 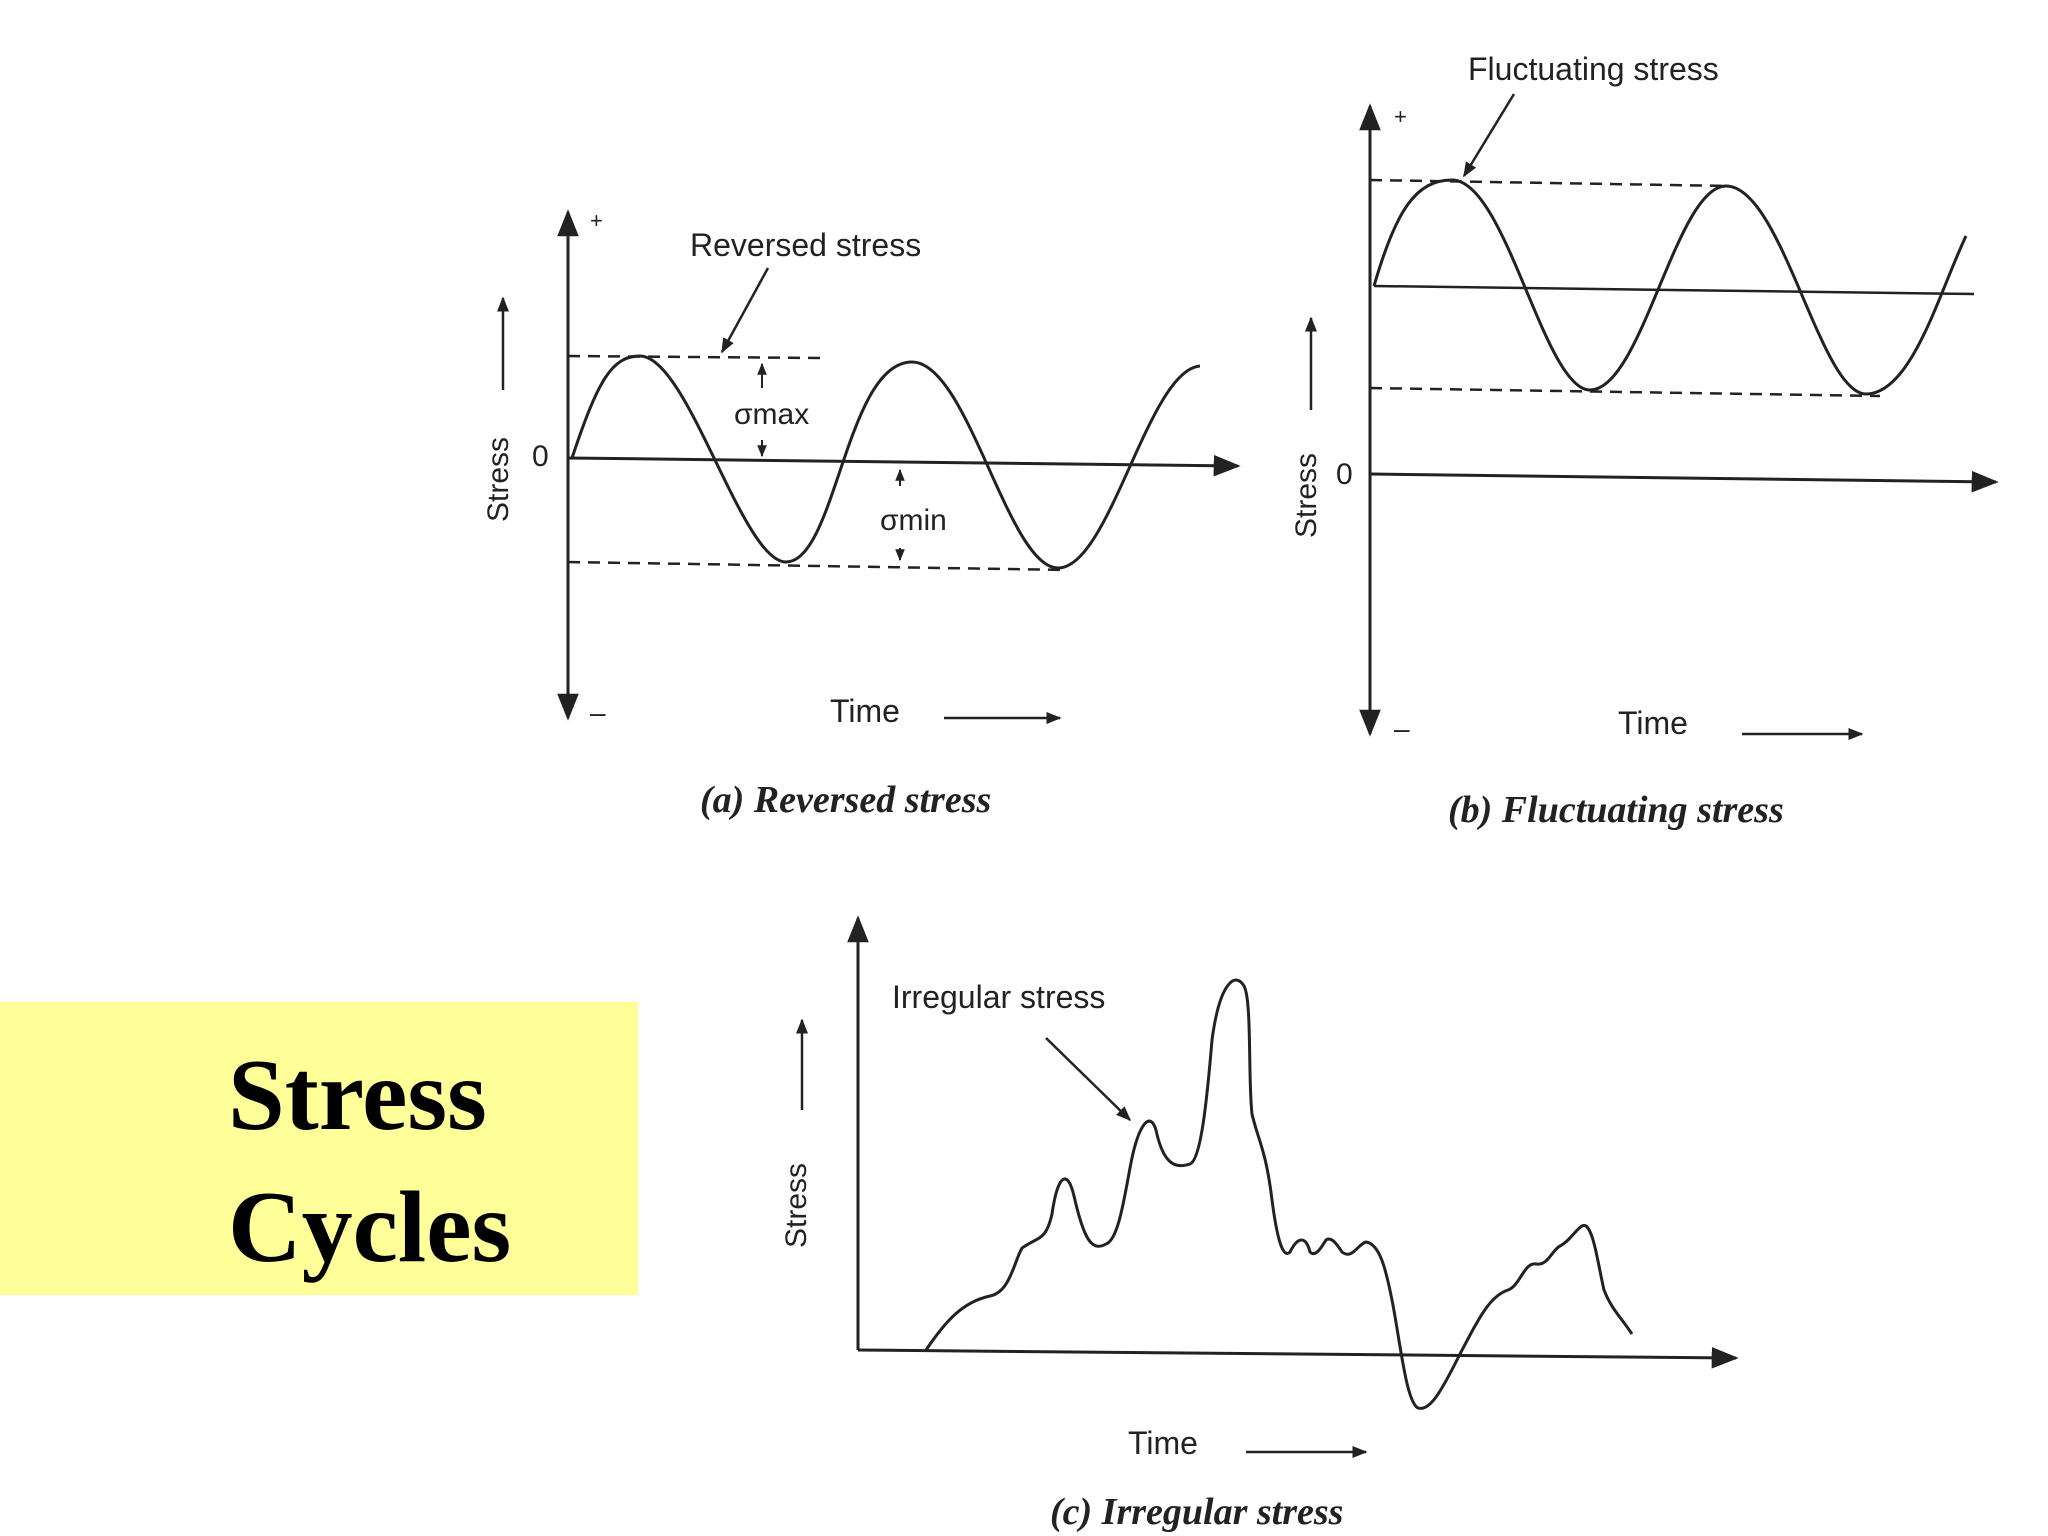 I want to click on title-line-2: Cycles, so click(x=370, y=1227).